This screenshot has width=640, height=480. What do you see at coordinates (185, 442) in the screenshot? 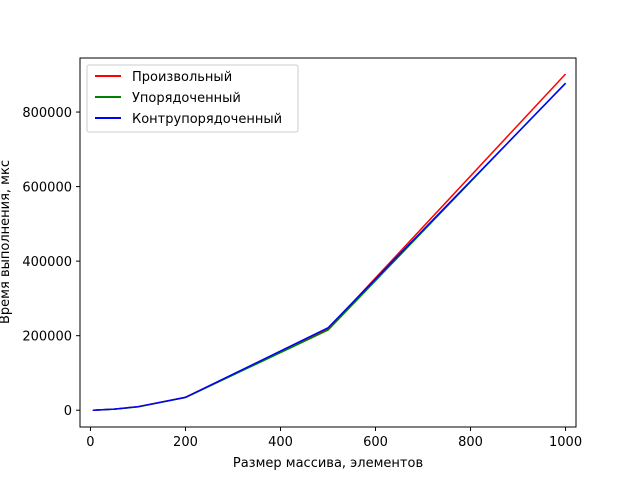
I see `x-tick-label: 200` at bounding box center [185, 442].